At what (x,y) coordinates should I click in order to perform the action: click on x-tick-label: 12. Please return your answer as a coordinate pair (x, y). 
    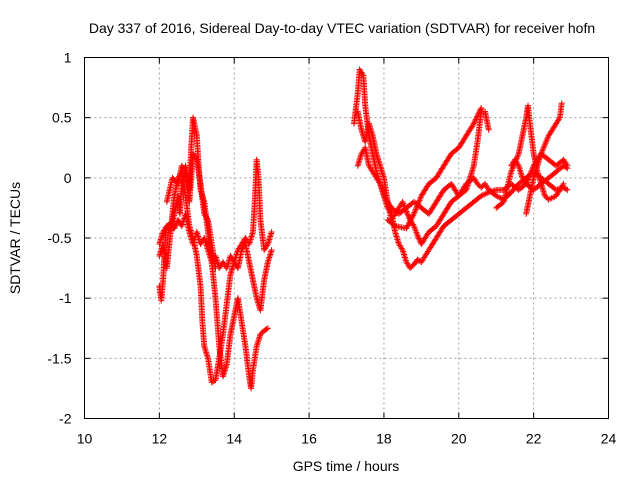
    Looking at the image, I should click on (160, 439).